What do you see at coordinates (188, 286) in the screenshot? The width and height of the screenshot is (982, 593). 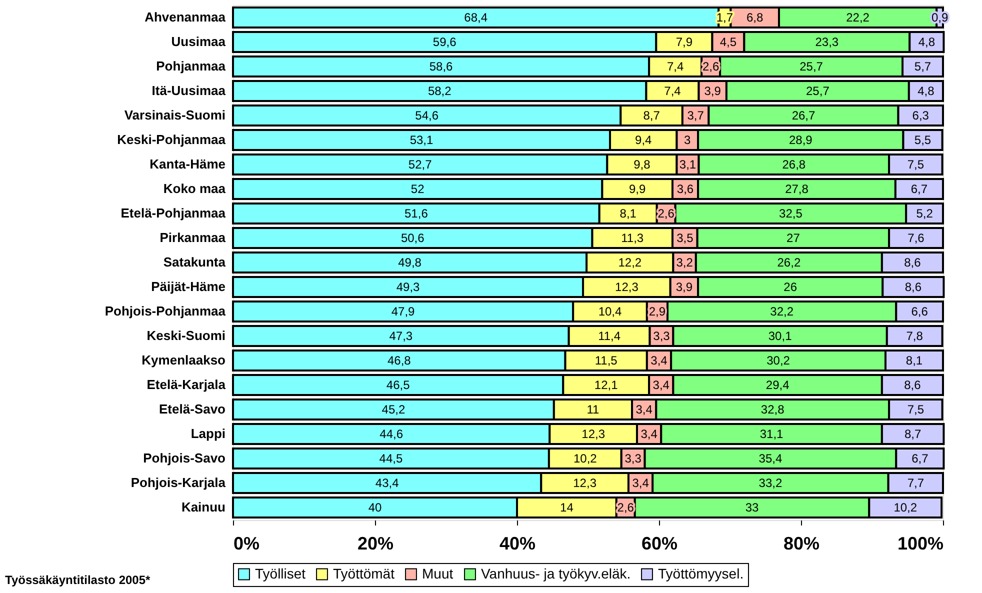 I see `y-tick-label: Päijät-Häme` at bounding box center [188, 286].